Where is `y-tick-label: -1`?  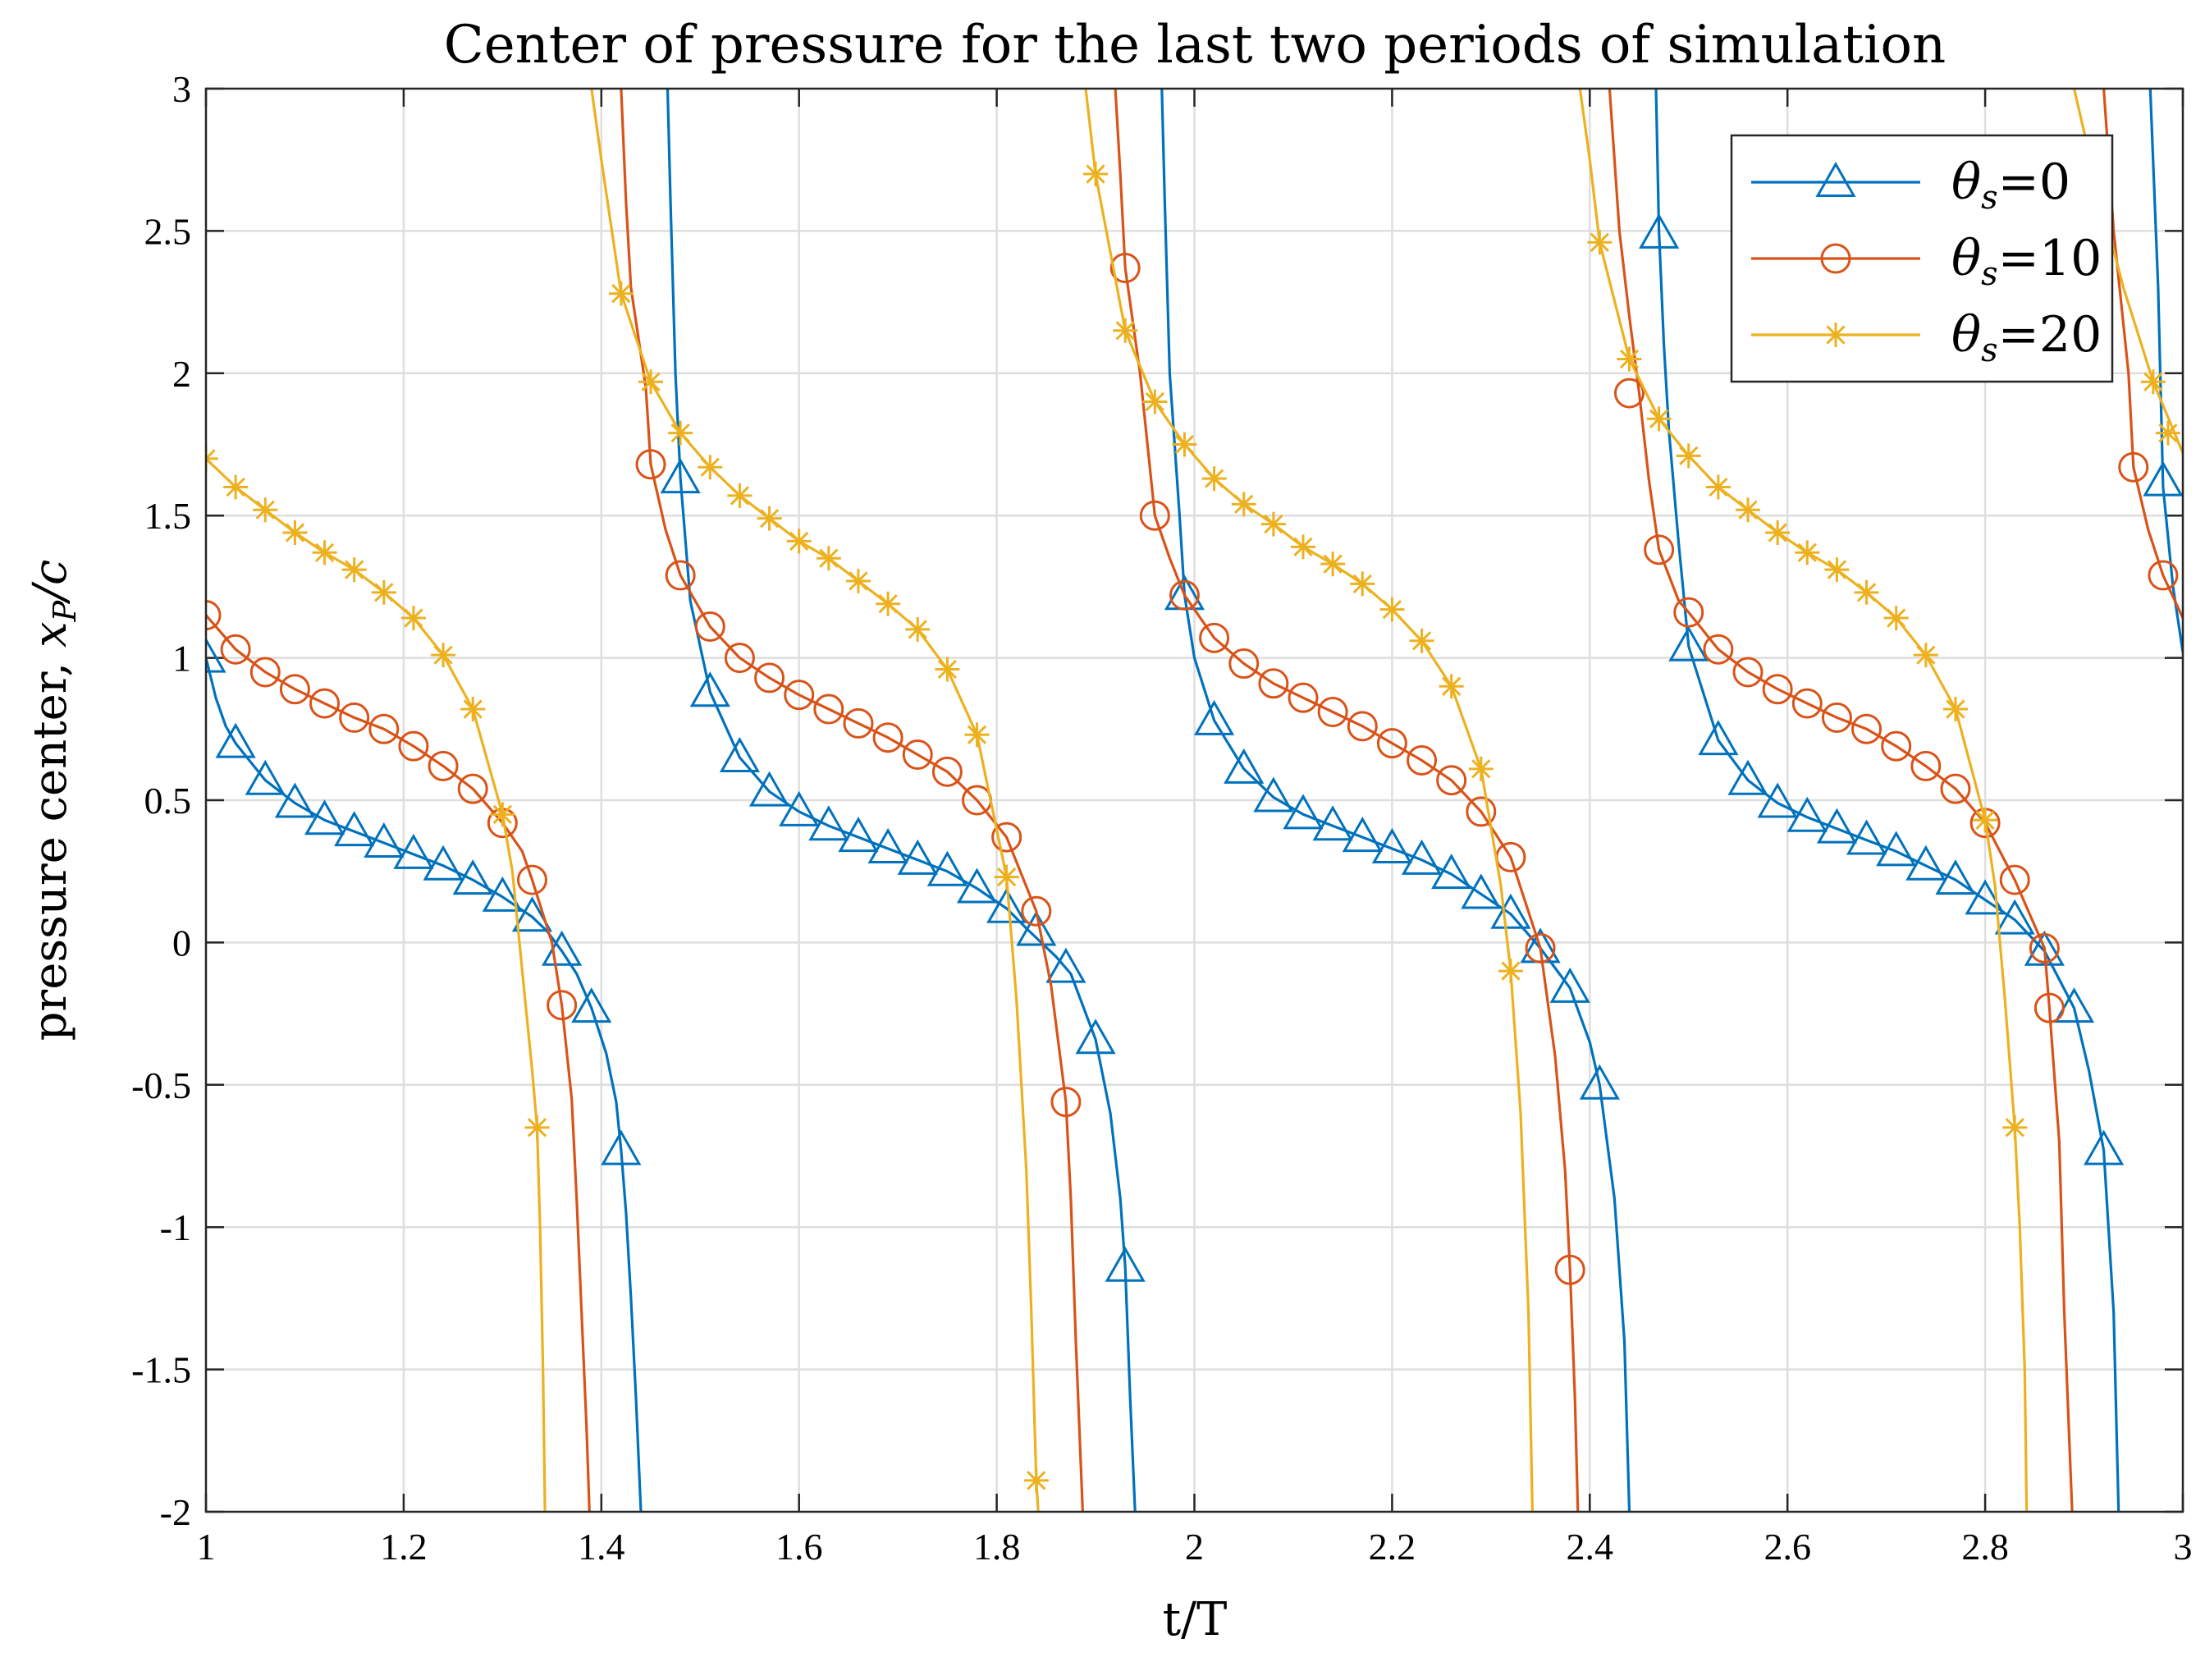
y-tick-label: -1 is located at coordinates (175, 1227).